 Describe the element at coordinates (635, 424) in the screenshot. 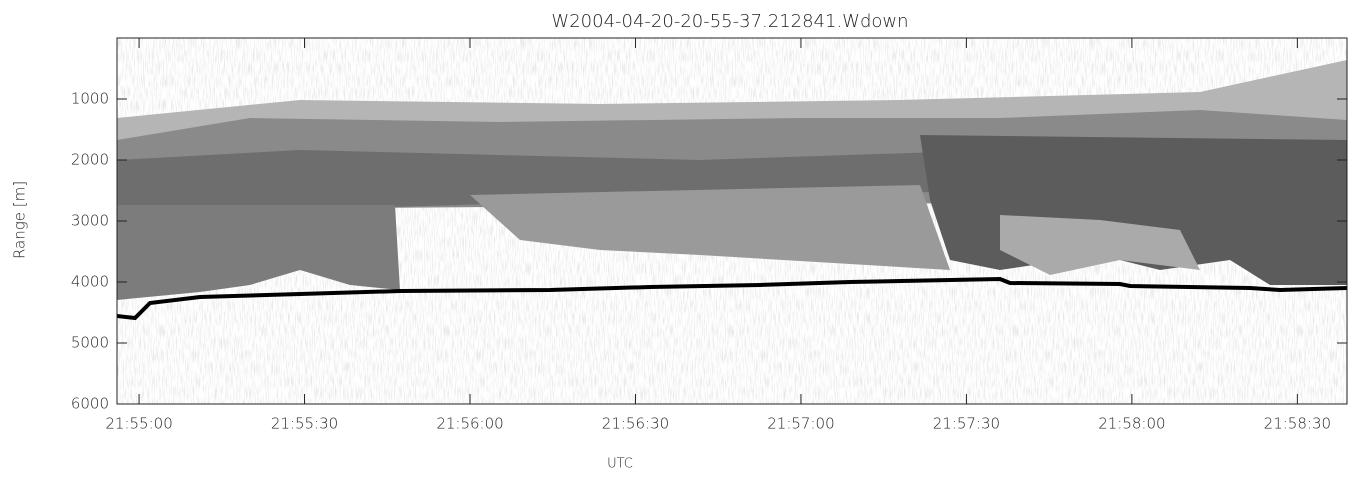

I see `x-tick-label: 21:56:30` at that location.